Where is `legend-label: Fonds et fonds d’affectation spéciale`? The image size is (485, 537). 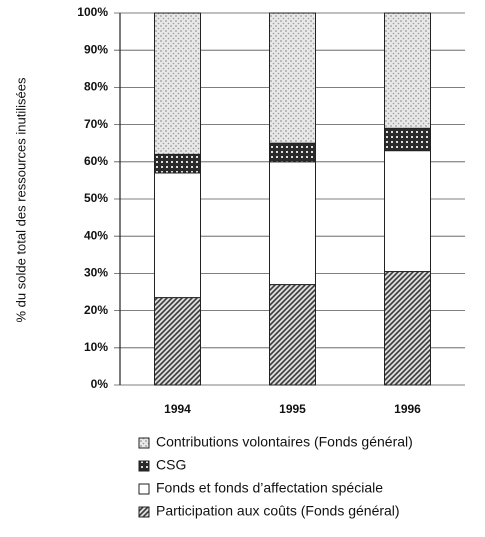
legend-label: Fonds et fonds d’affectation spéciale is located at coordinates (269, 488).